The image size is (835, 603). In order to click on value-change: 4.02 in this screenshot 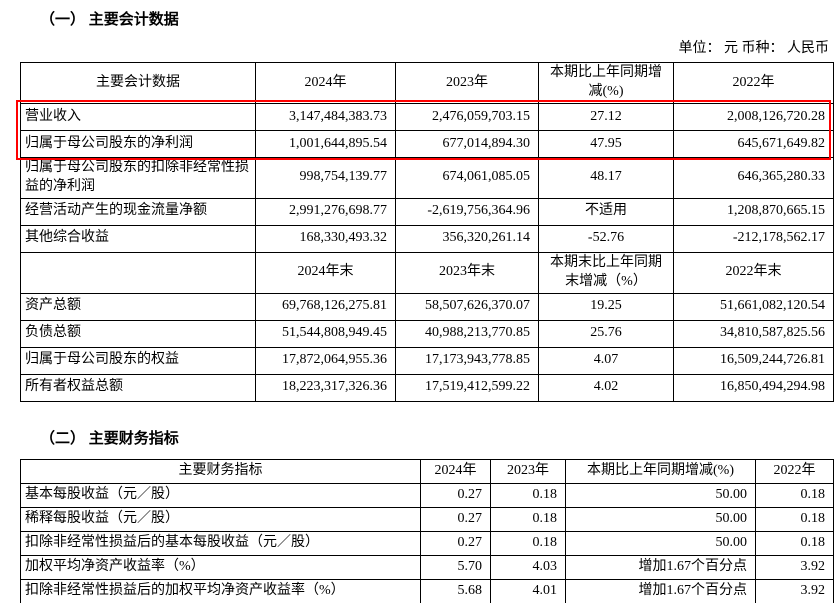, I will do `click(606, 387)`.